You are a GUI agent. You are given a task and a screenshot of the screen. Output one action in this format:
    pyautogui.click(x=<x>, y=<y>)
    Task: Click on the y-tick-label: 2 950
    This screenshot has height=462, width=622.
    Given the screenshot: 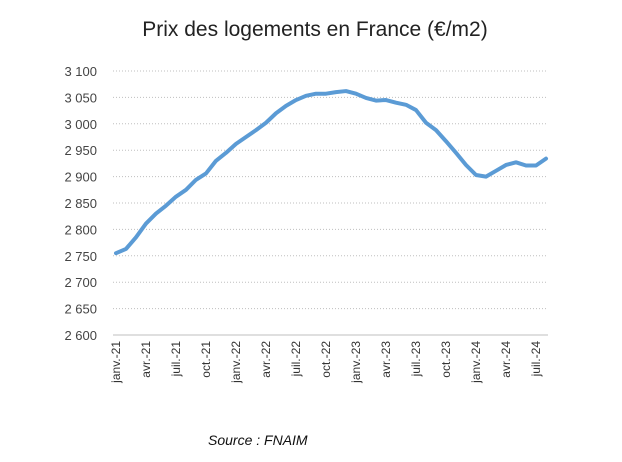 What is the action you would take?
    pyautogui.click(x=80, y=150)
    